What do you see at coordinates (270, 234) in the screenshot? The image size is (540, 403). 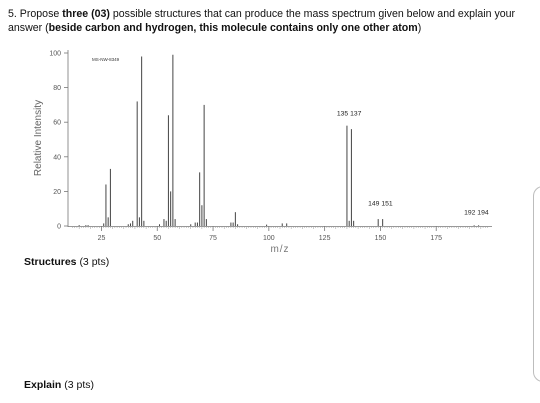 I see `x-ticks: 25 50 75 100 125 150 175` at bounding box center [270, 234].